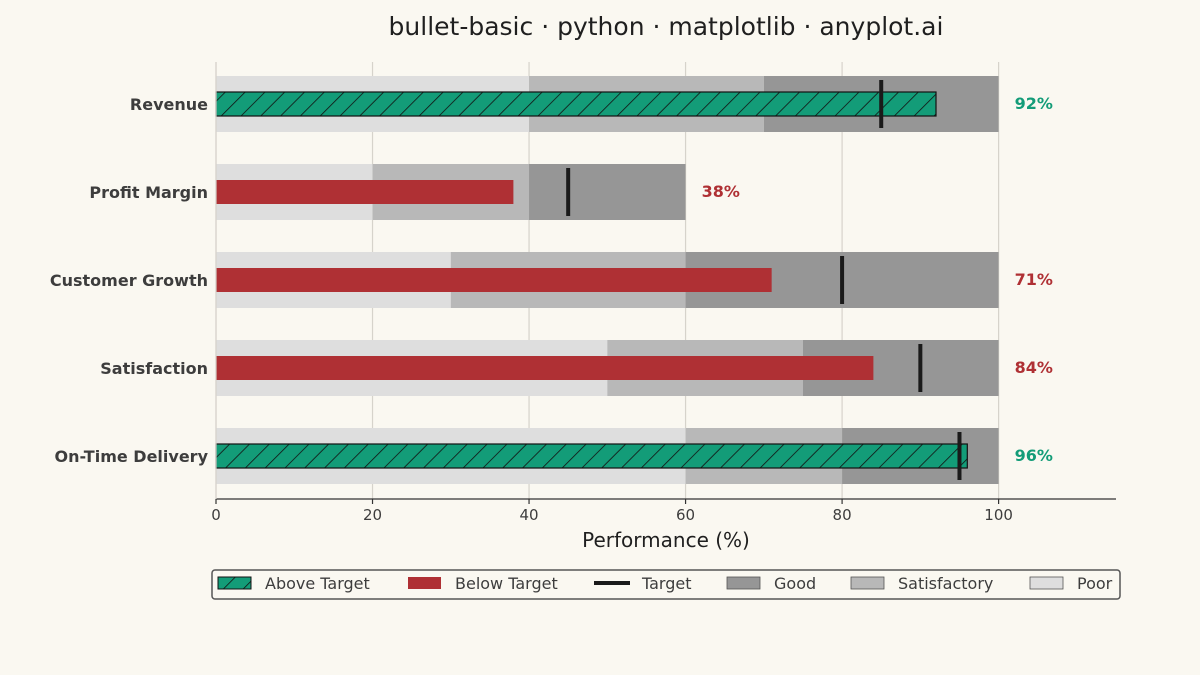 The width and height of the screenshot is (1200, 675). Describe the element at coordinates (743, 583) in the screenshot. I see `legend-swatch-good` at that location.